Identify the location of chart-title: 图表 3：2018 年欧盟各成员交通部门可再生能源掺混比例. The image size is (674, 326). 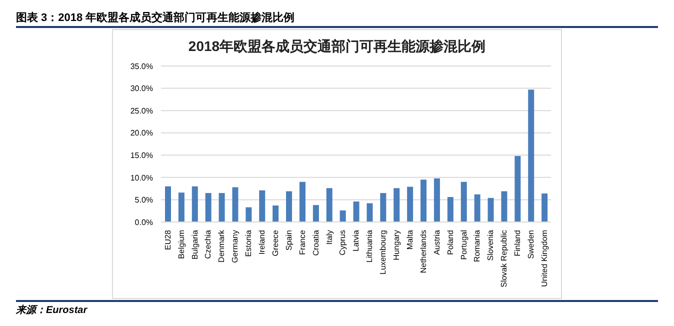
(155, 17).